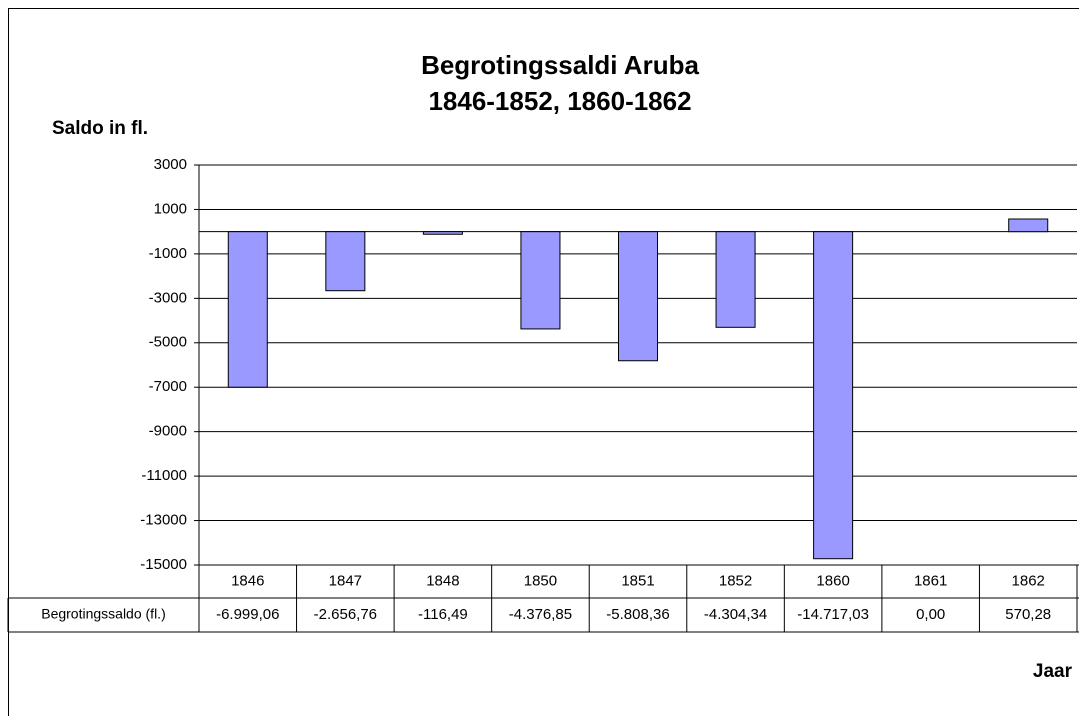 Image resolution: width=1079 pixels, height=716 pixels. What do you see at coordinates (1028, 614) in the screenshot?
I see `data-label: 570,28` at bounding box center [1028, 614].